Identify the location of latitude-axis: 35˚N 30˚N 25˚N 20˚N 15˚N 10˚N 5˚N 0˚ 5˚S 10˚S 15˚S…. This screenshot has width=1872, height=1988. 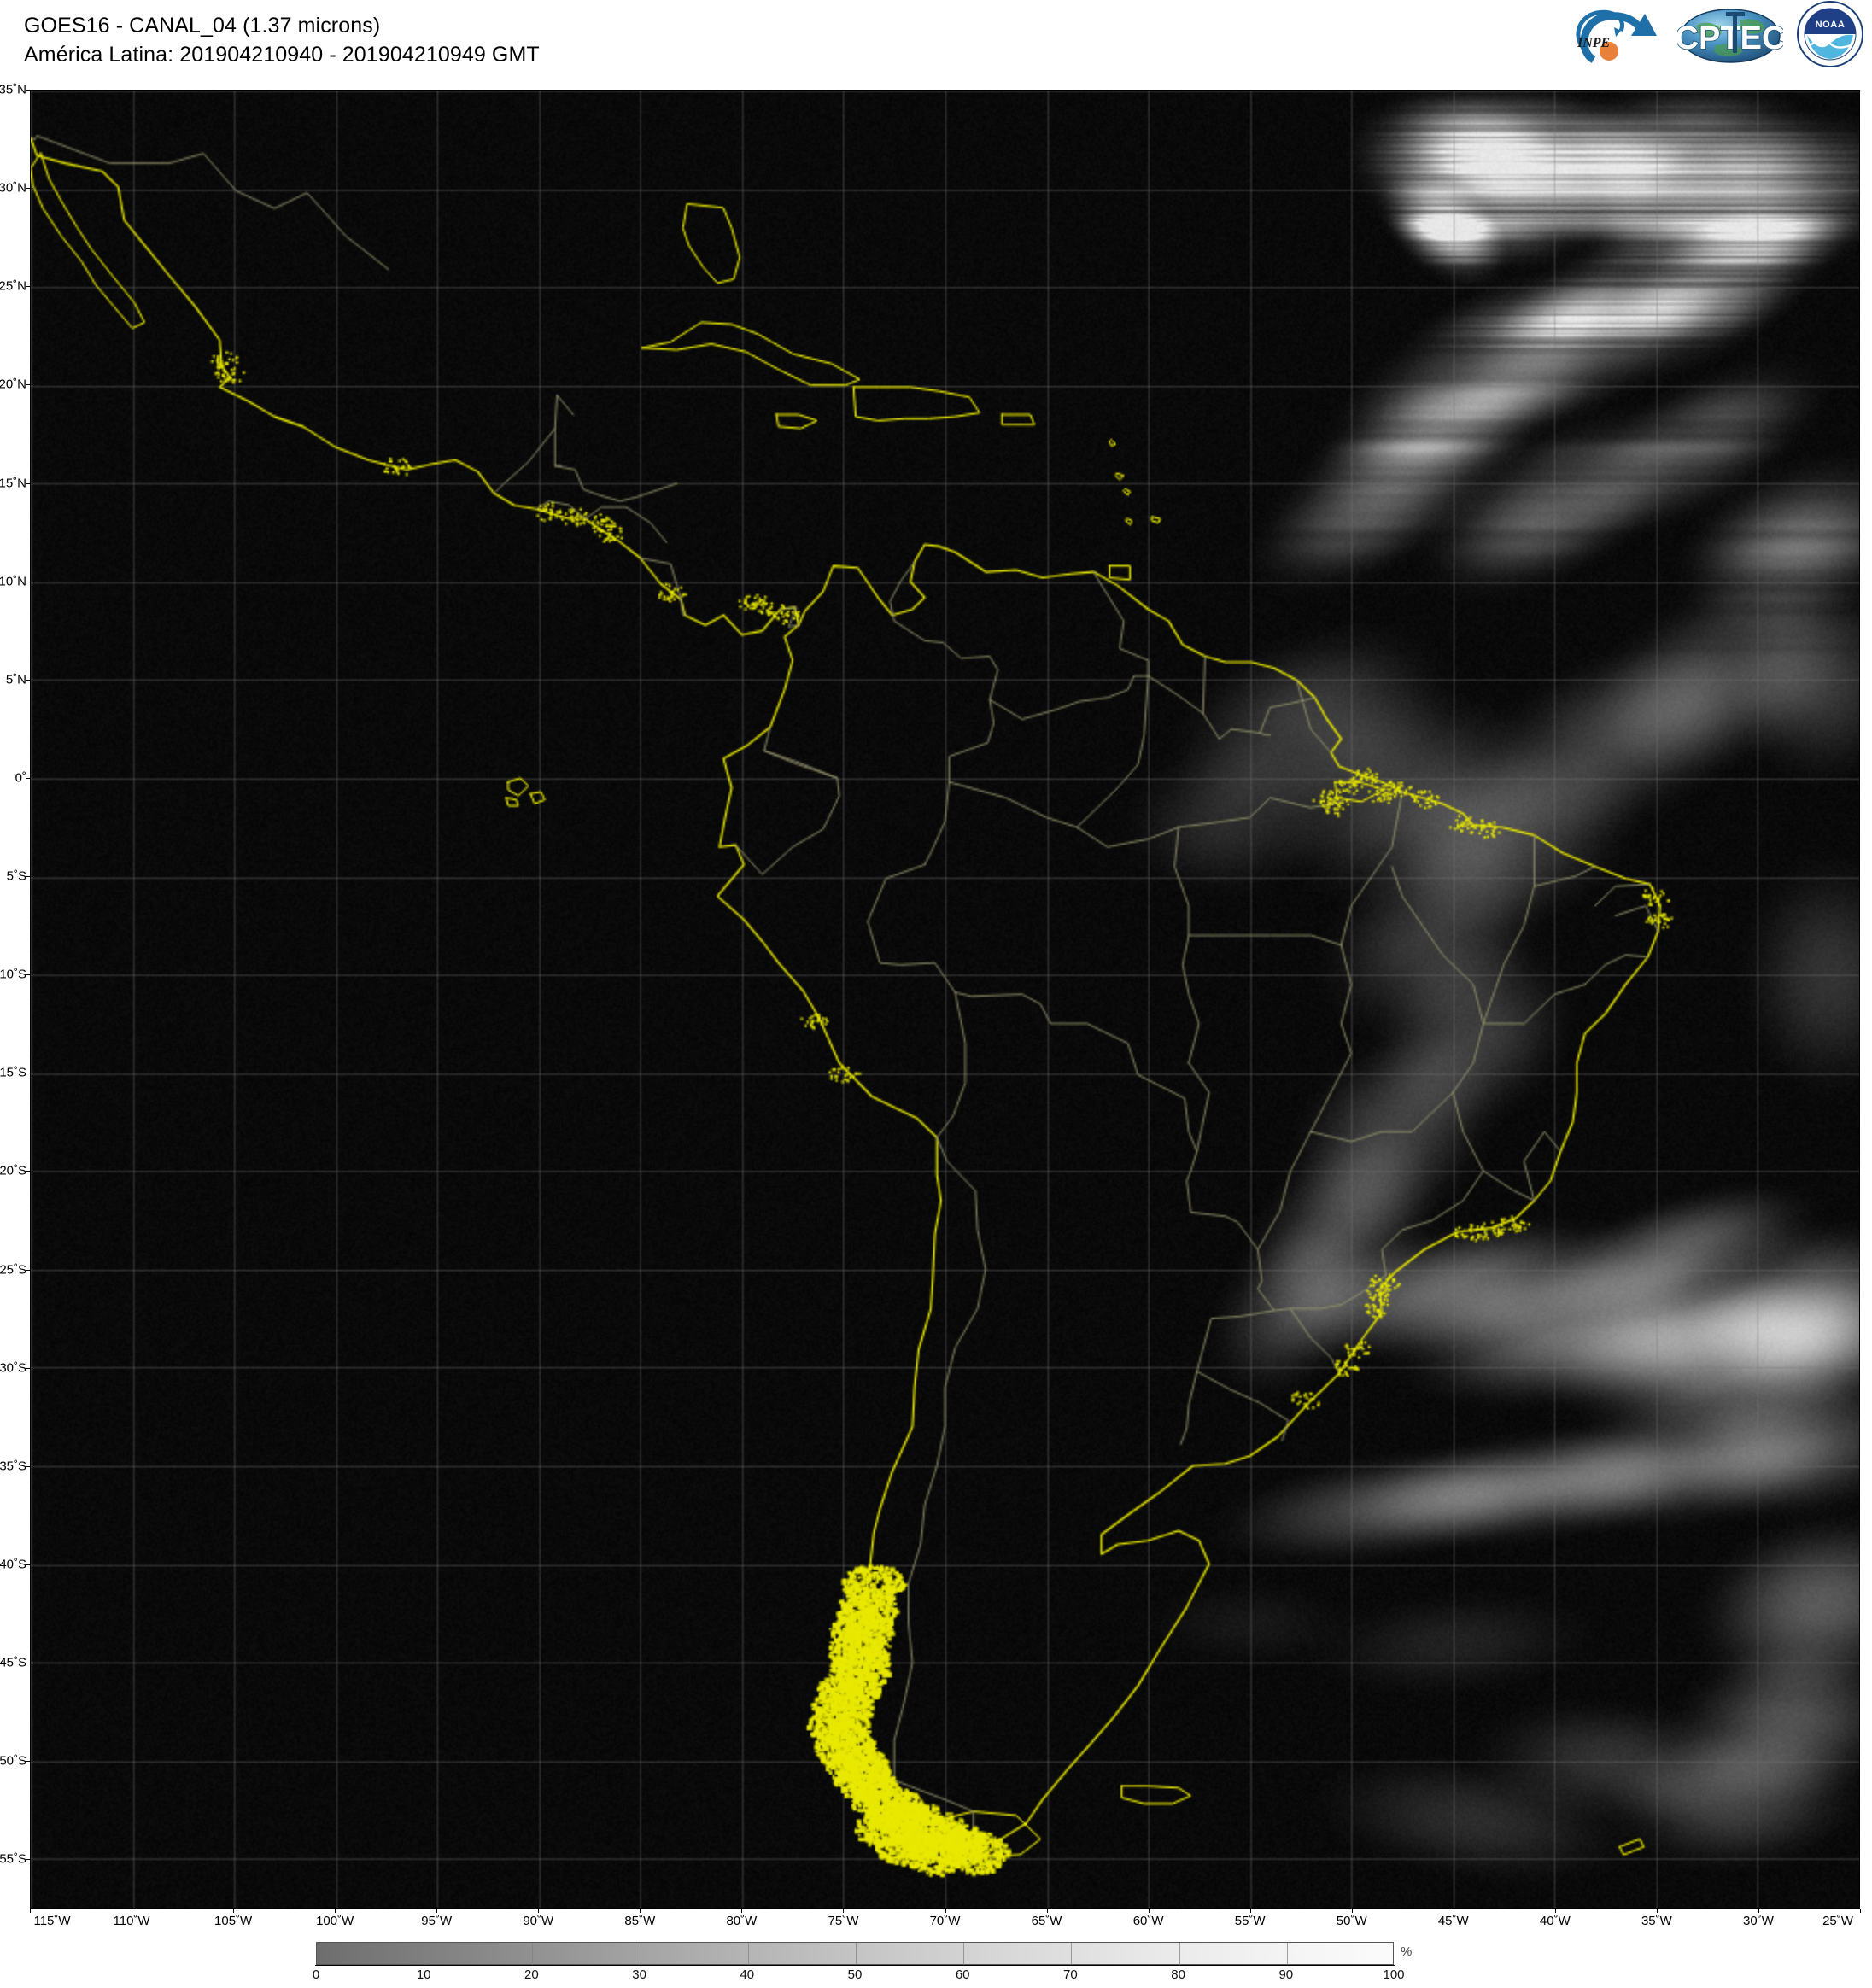
(15, 996).